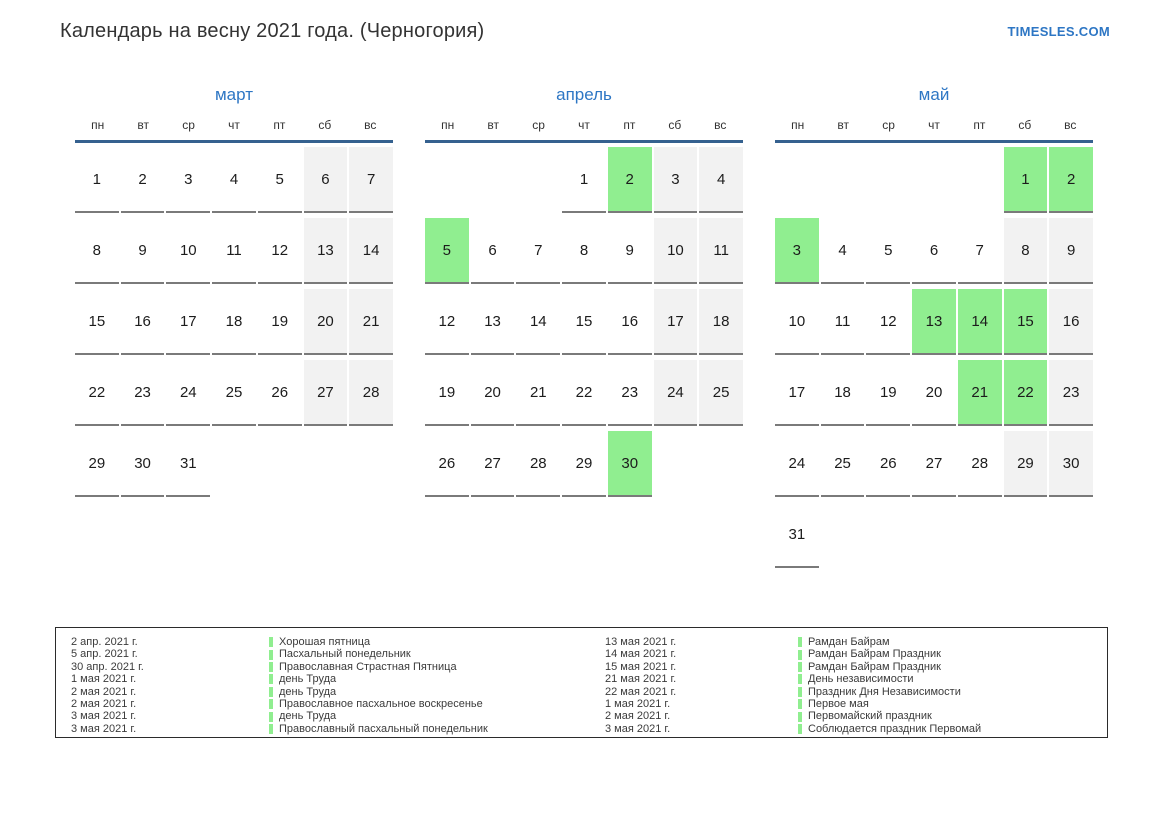 This screenshot has height=827, width=1169. What do you see at coordinates (447, 393) in the screenshot?
I see `day-cell: 19` at bounding box center [447, 393].